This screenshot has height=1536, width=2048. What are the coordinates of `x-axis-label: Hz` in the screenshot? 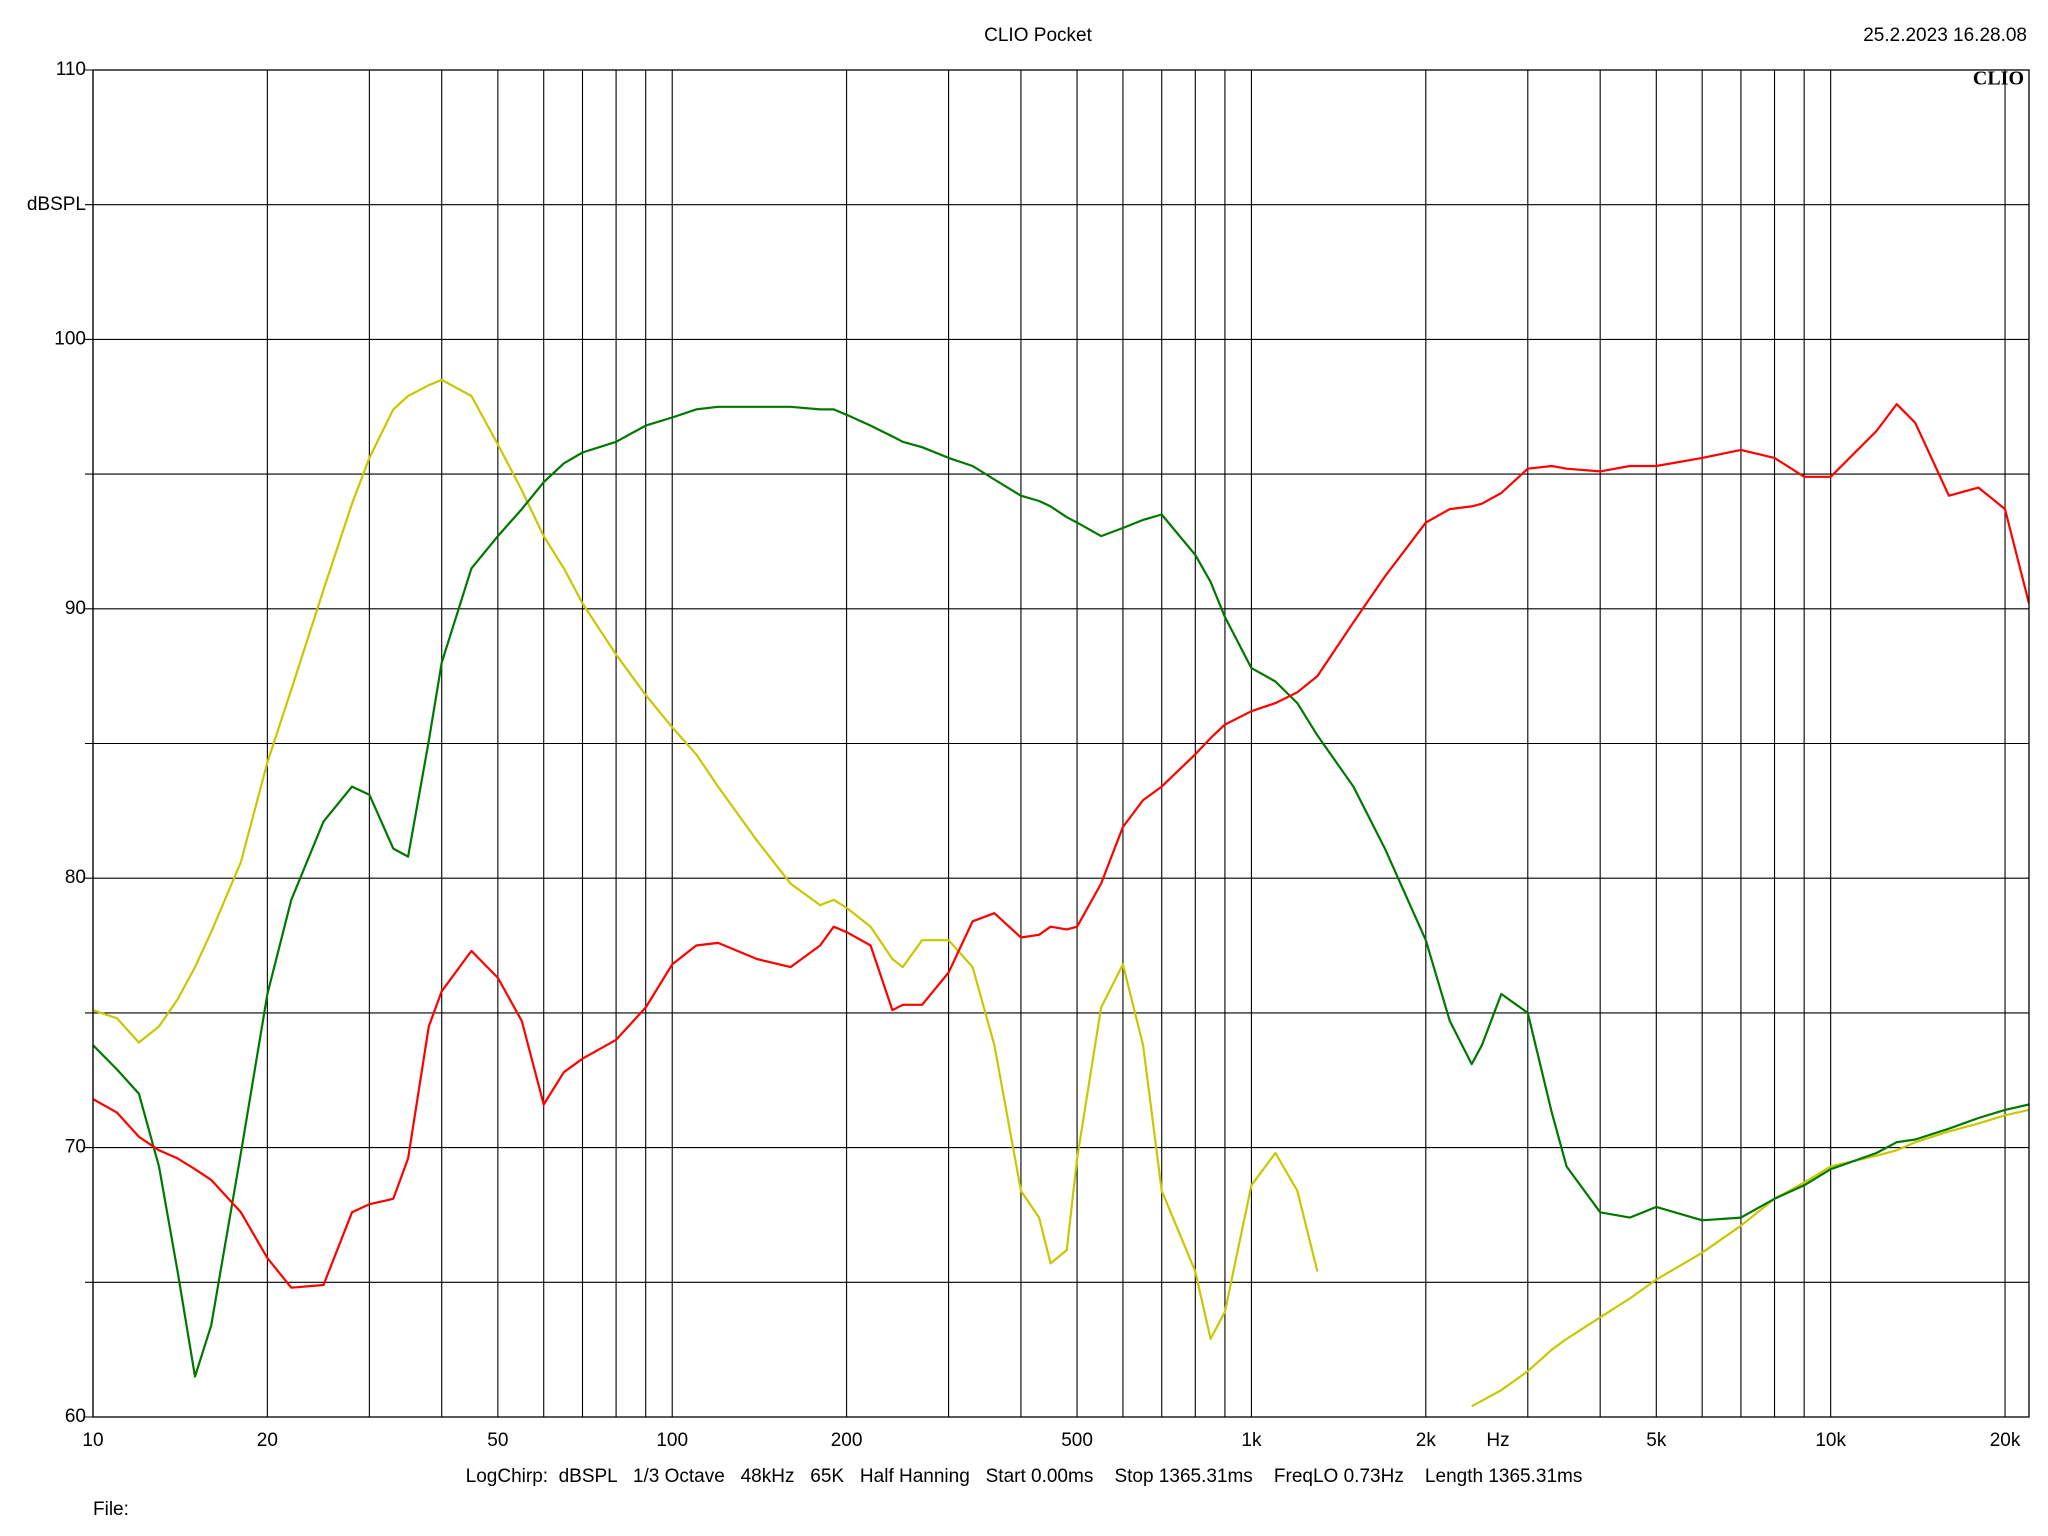 It's located at (1497, 1440).